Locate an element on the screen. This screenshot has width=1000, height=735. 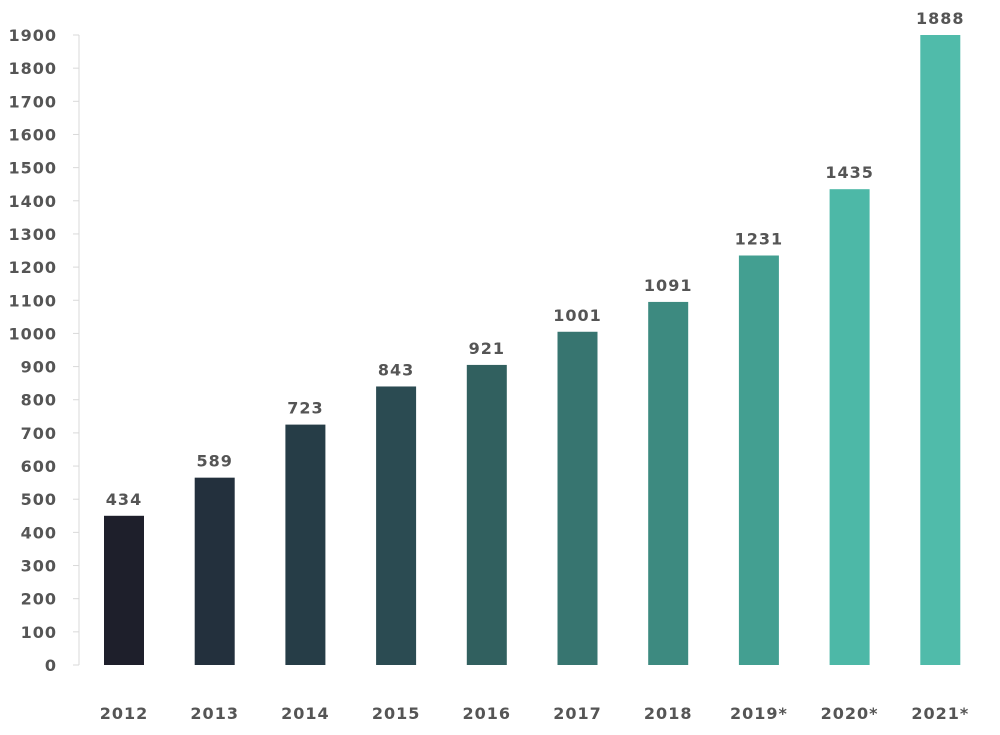
y-tick-label: 1500 is located at coordinates (32, 168).